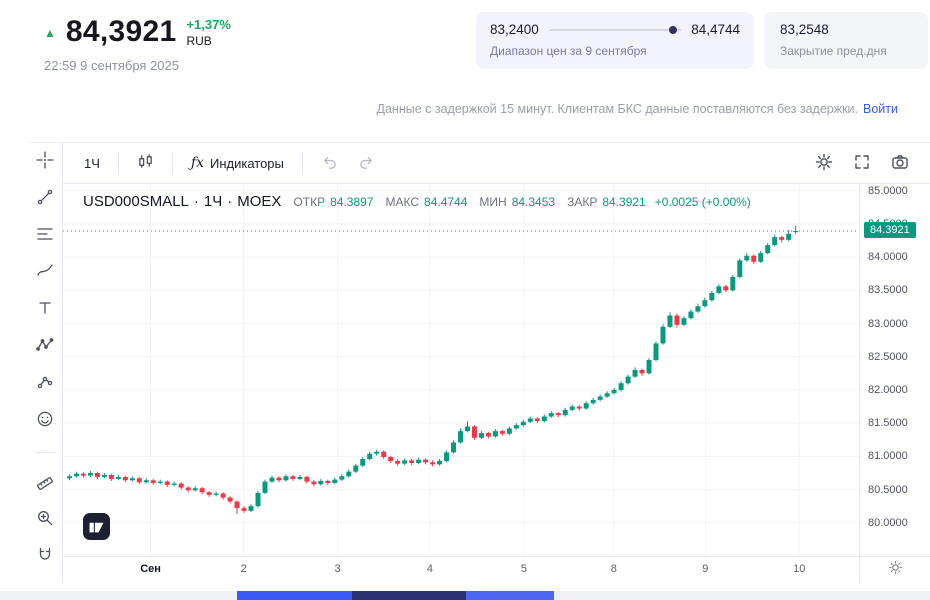 This screenshot has height=600, width=930. I want to click on legend-symbol: USD000SMALL, so click(136, 201).